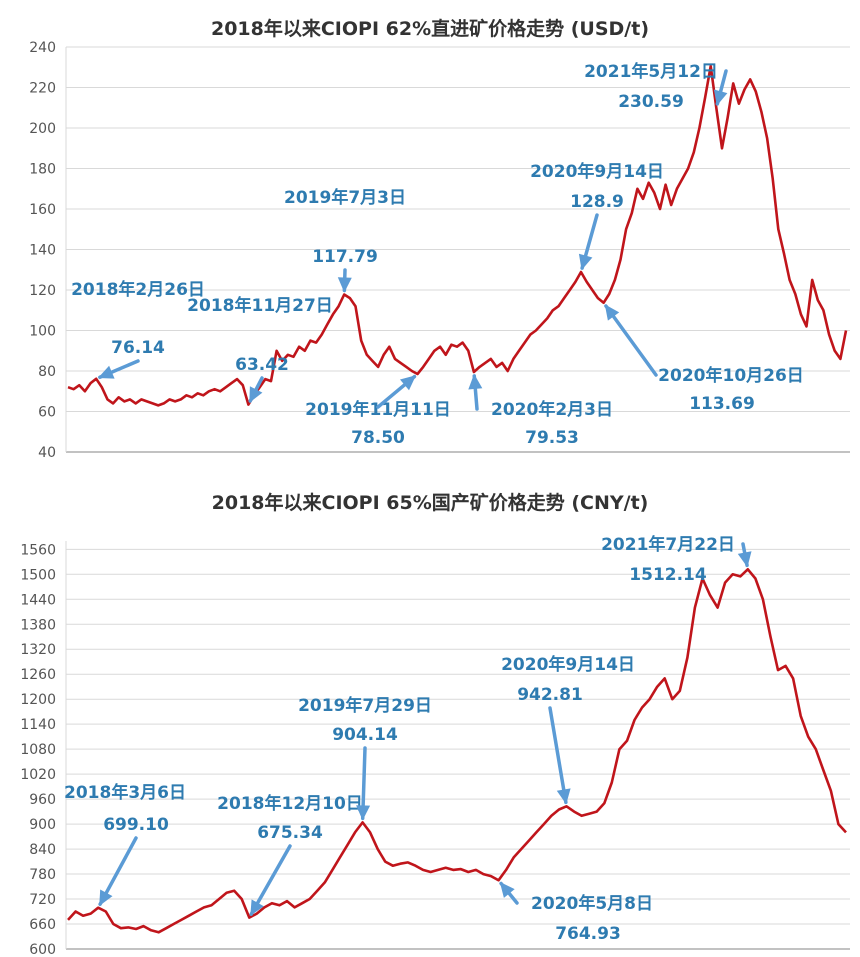  What do you see at coordinates (365, 705) in the screenshot?
I see `annotation-date: 2019年7月29日` at bounding box center [365, 705].